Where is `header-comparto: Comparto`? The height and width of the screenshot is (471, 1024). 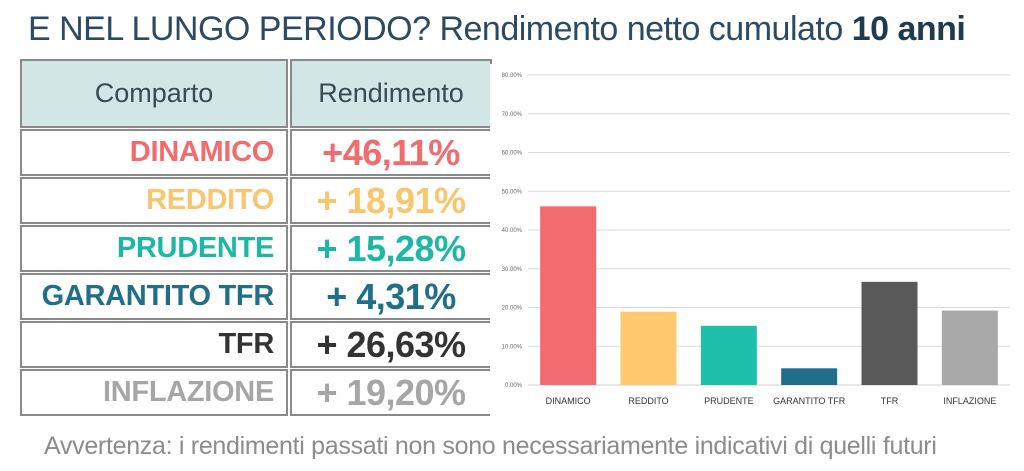 header-comparto: Comparto is located at coordinates (154, 93).